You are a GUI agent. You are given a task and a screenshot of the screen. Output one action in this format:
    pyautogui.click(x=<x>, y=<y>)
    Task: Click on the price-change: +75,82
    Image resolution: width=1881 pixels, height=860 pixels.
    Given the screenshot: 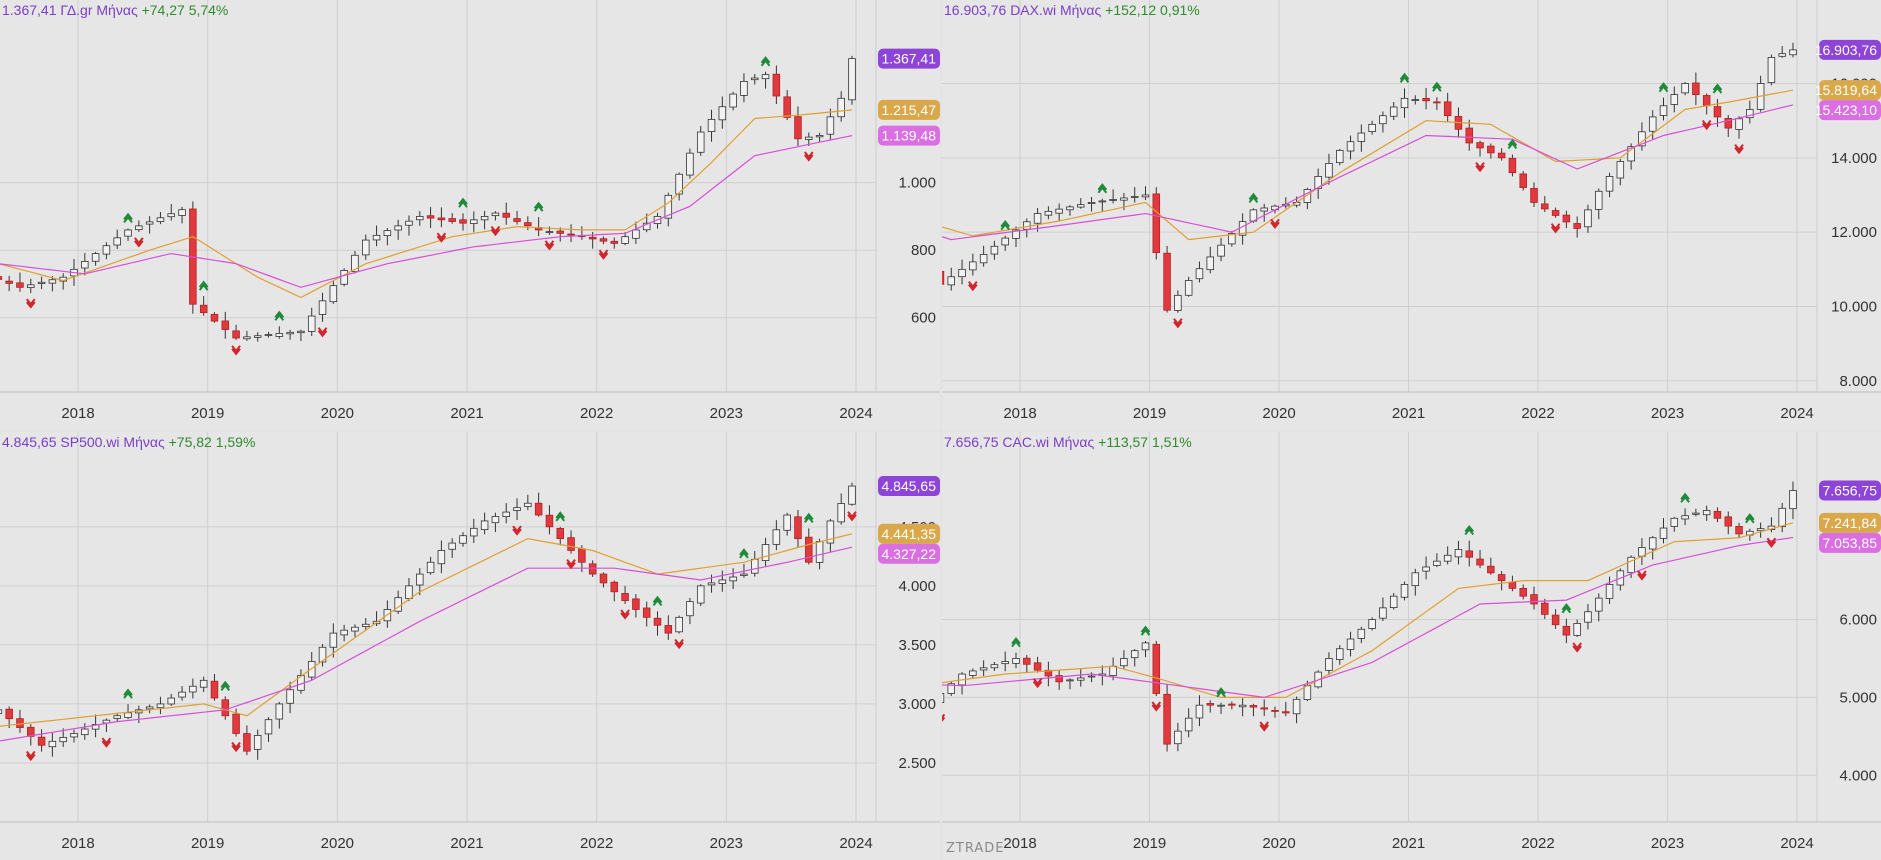 What is the action you would take?
    pyautogui.click(x=190, y=442)
    